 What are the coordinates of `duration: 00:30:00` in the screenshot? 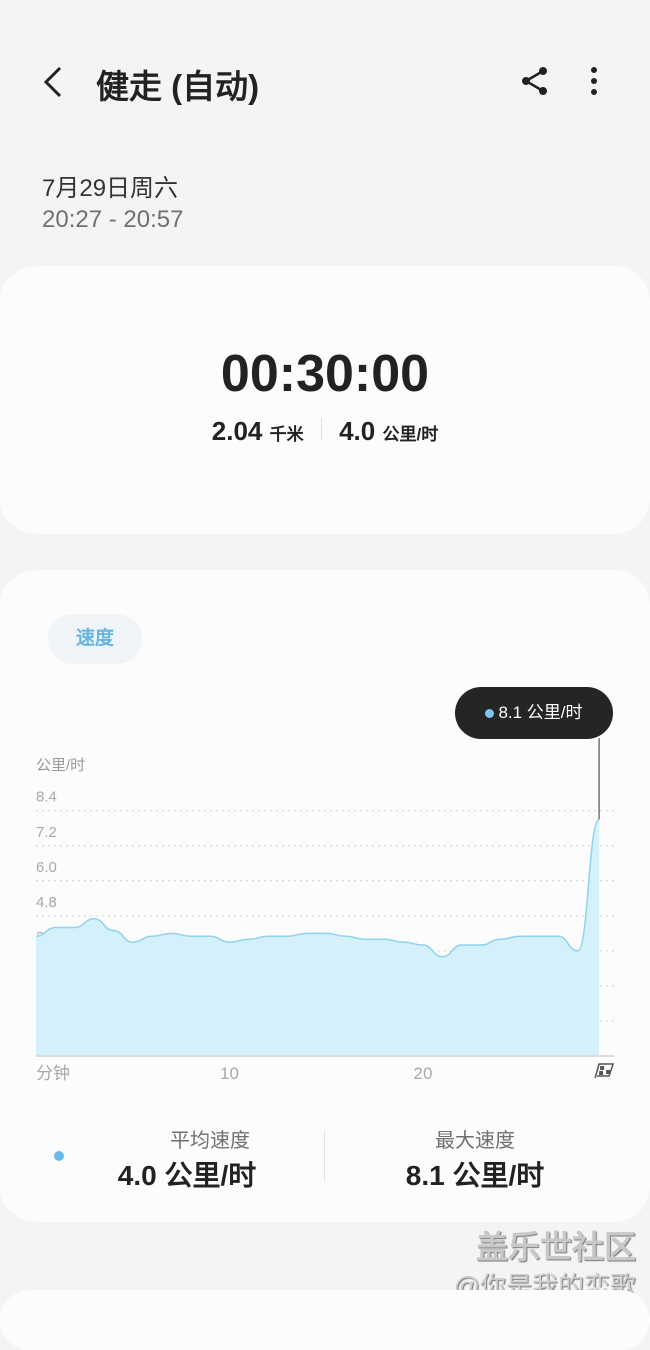 It's located at (325, 374).